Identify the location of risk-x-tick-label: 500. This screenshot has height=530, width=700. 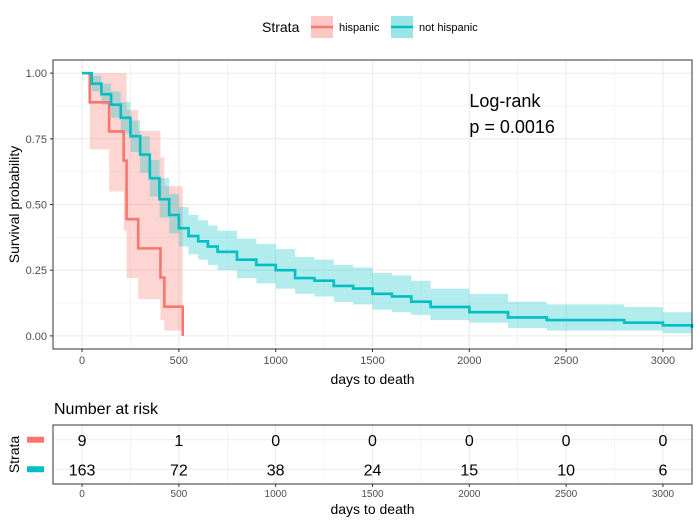
(179, 494).